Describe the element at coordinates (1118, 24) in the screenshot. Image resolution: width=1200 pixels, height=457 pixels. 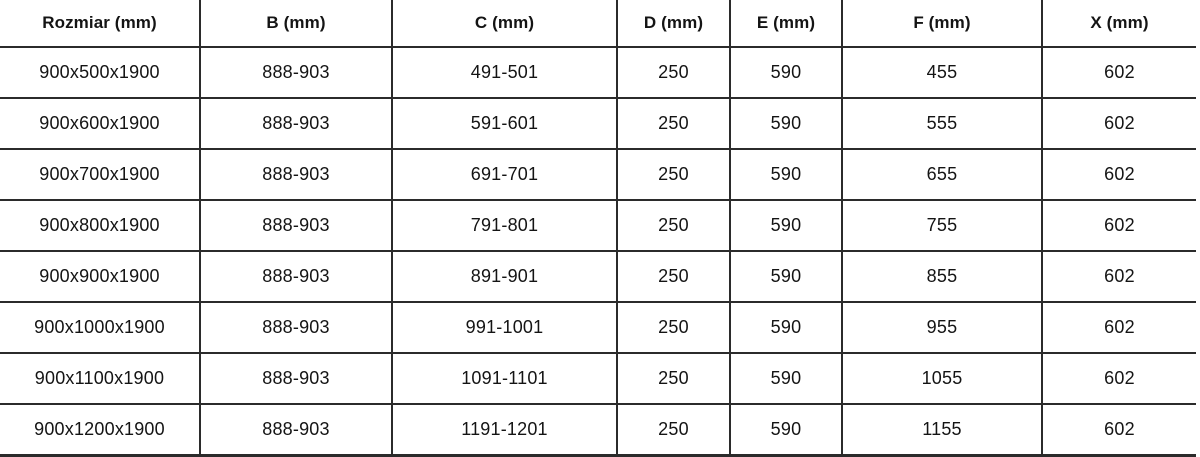
I see `column-header-x: X (mm)` at that location.